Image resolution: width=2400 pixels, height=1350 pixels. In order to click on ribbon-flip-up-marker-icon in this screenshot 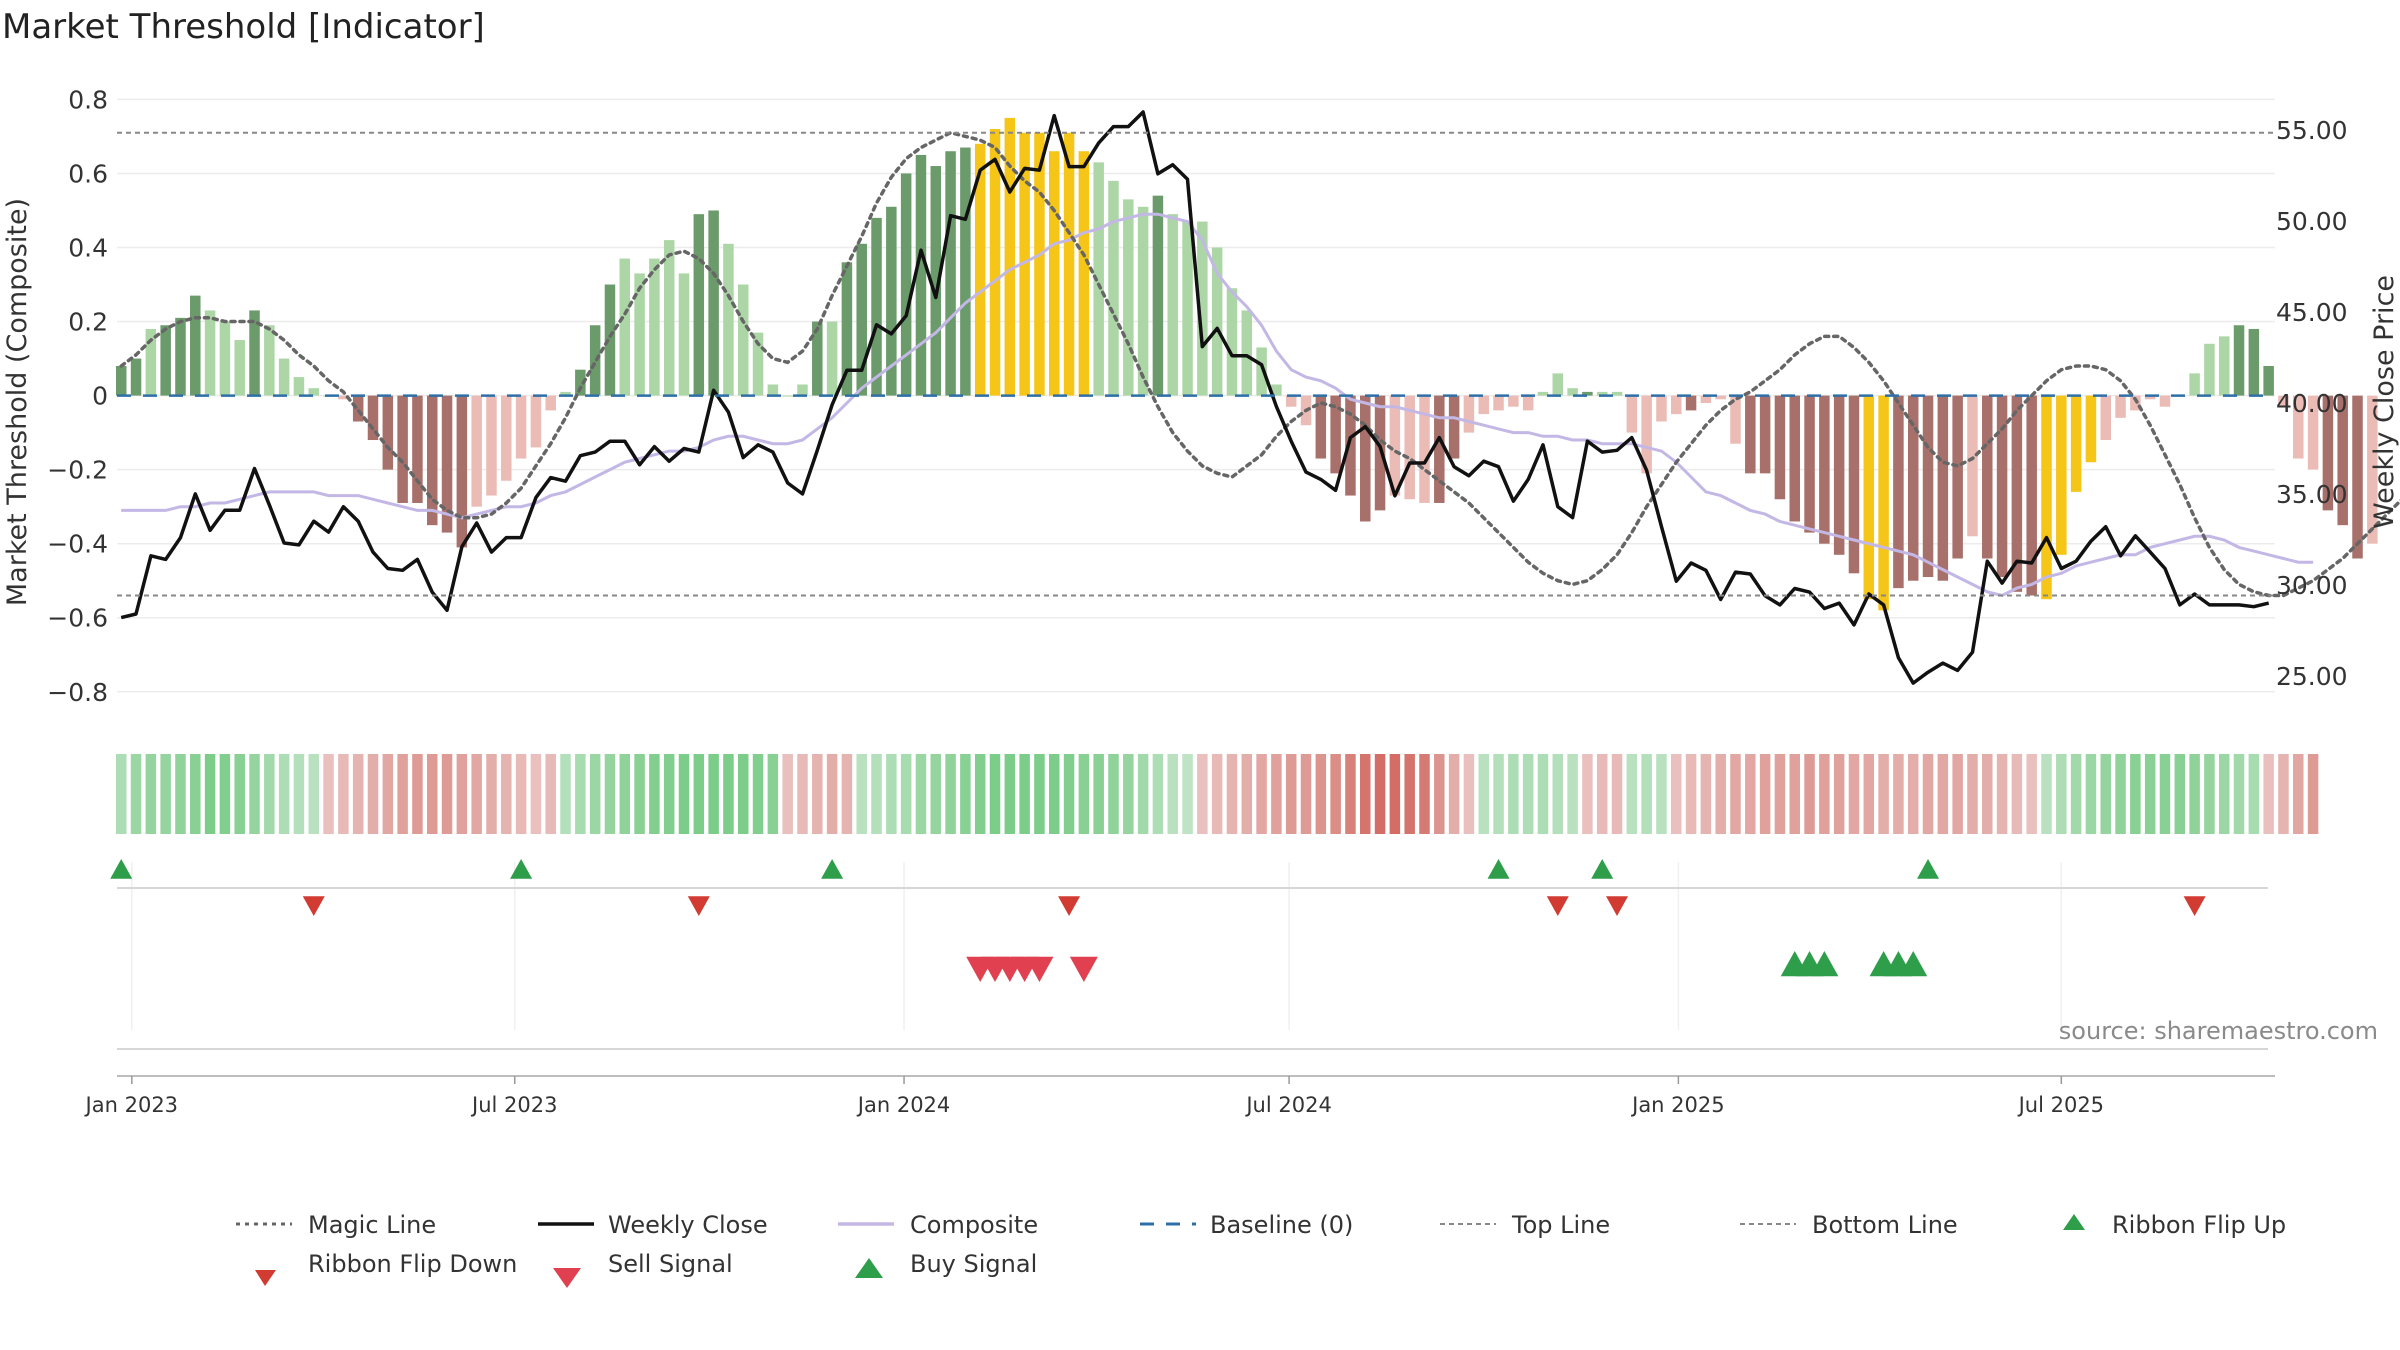, I will do `click(2074, 1222)`.